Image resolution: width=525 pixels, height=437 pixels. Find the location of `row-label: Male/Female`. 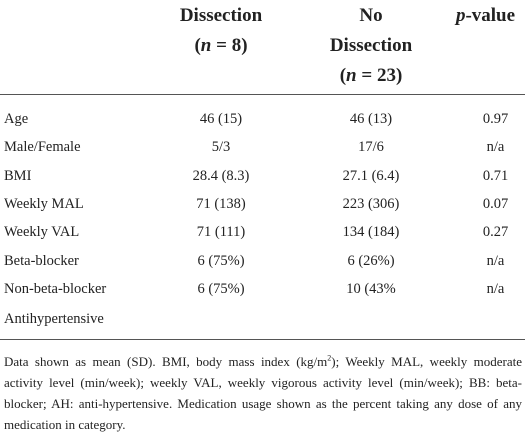

row-label: Male/Female is located at coordinates (42, 147).